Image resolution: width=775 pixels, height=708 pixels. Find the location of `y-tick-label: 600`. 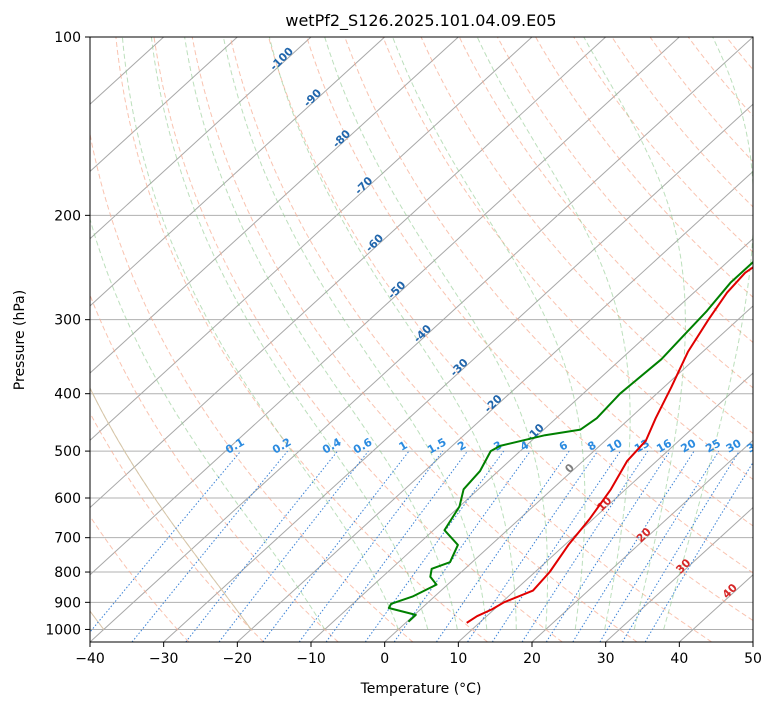

y-tick-label: 600 is located at coordinates (67, 499).